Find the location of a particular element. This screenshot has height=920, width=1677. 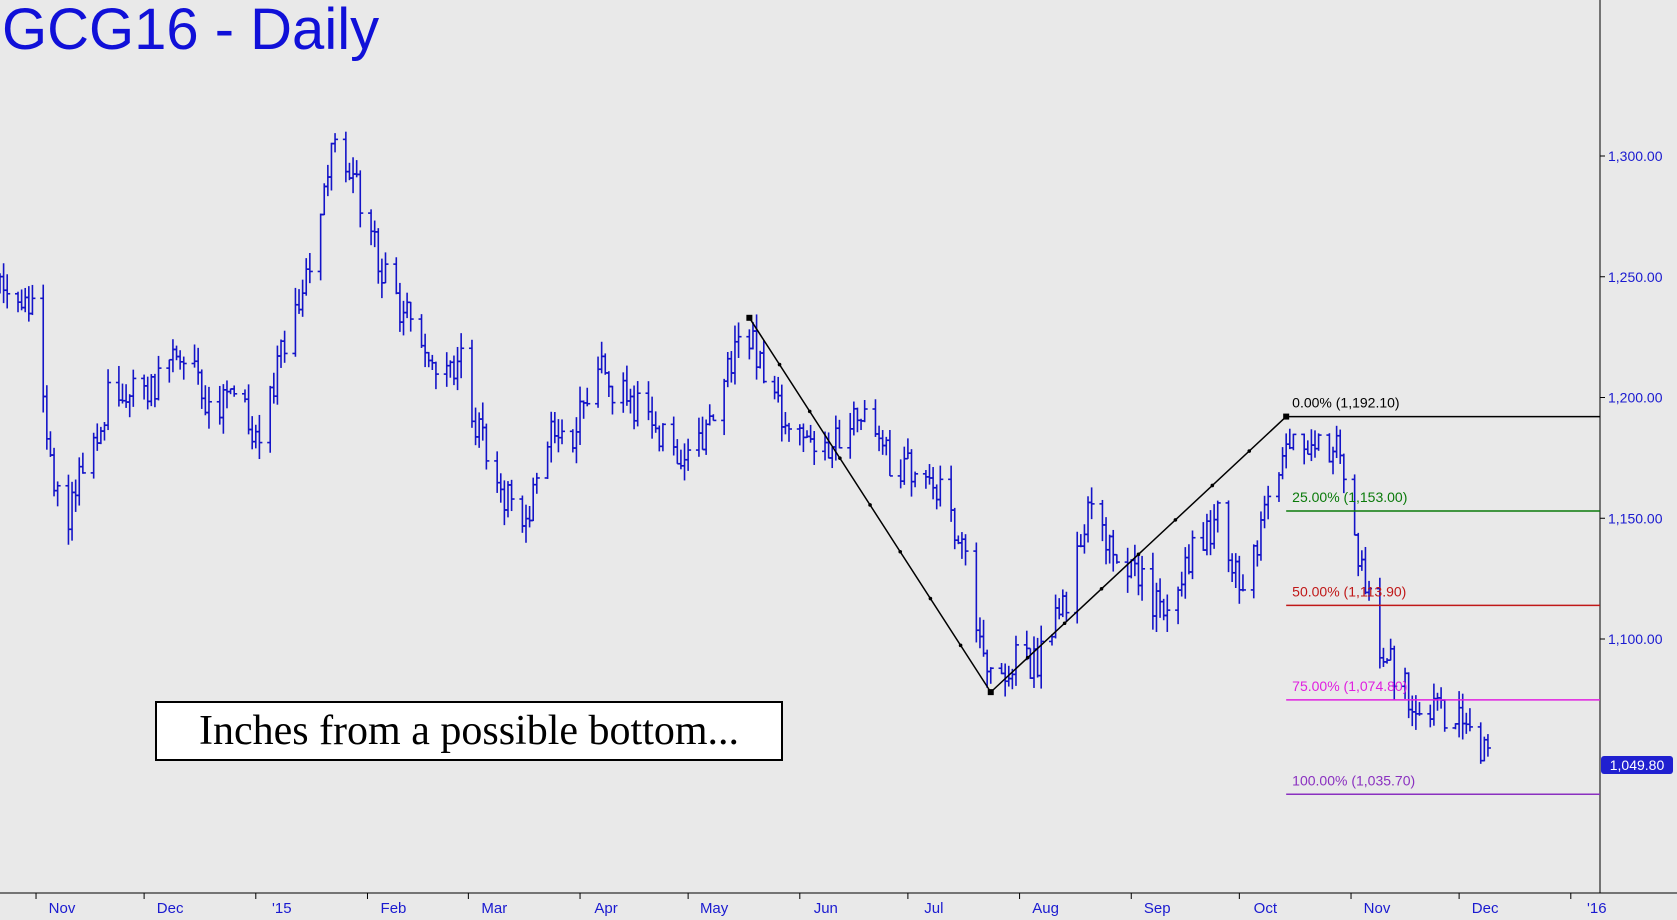

x-tick-label: Jun is located at coordinates (826, 908).